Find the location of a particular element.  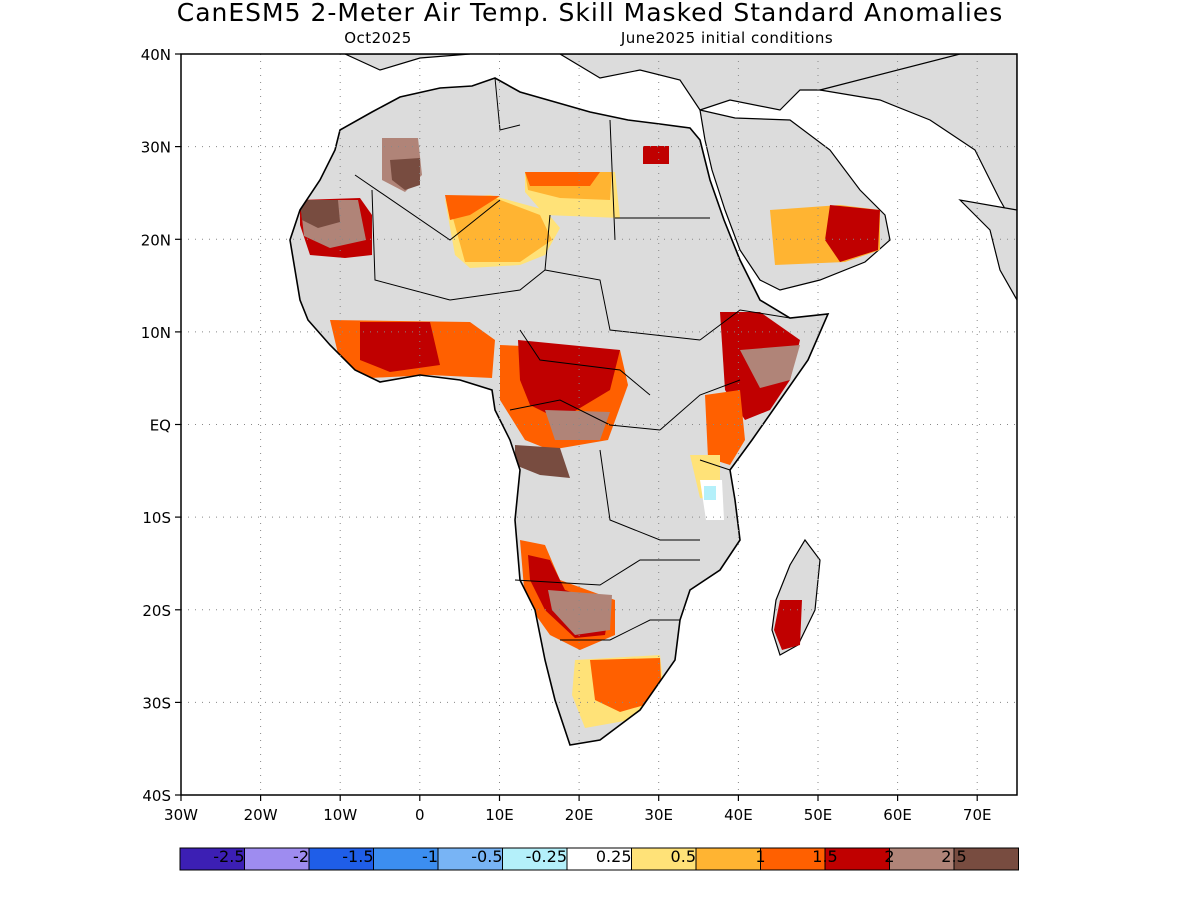

y-tick-10s: 10S is located at coordinates (156, 518).